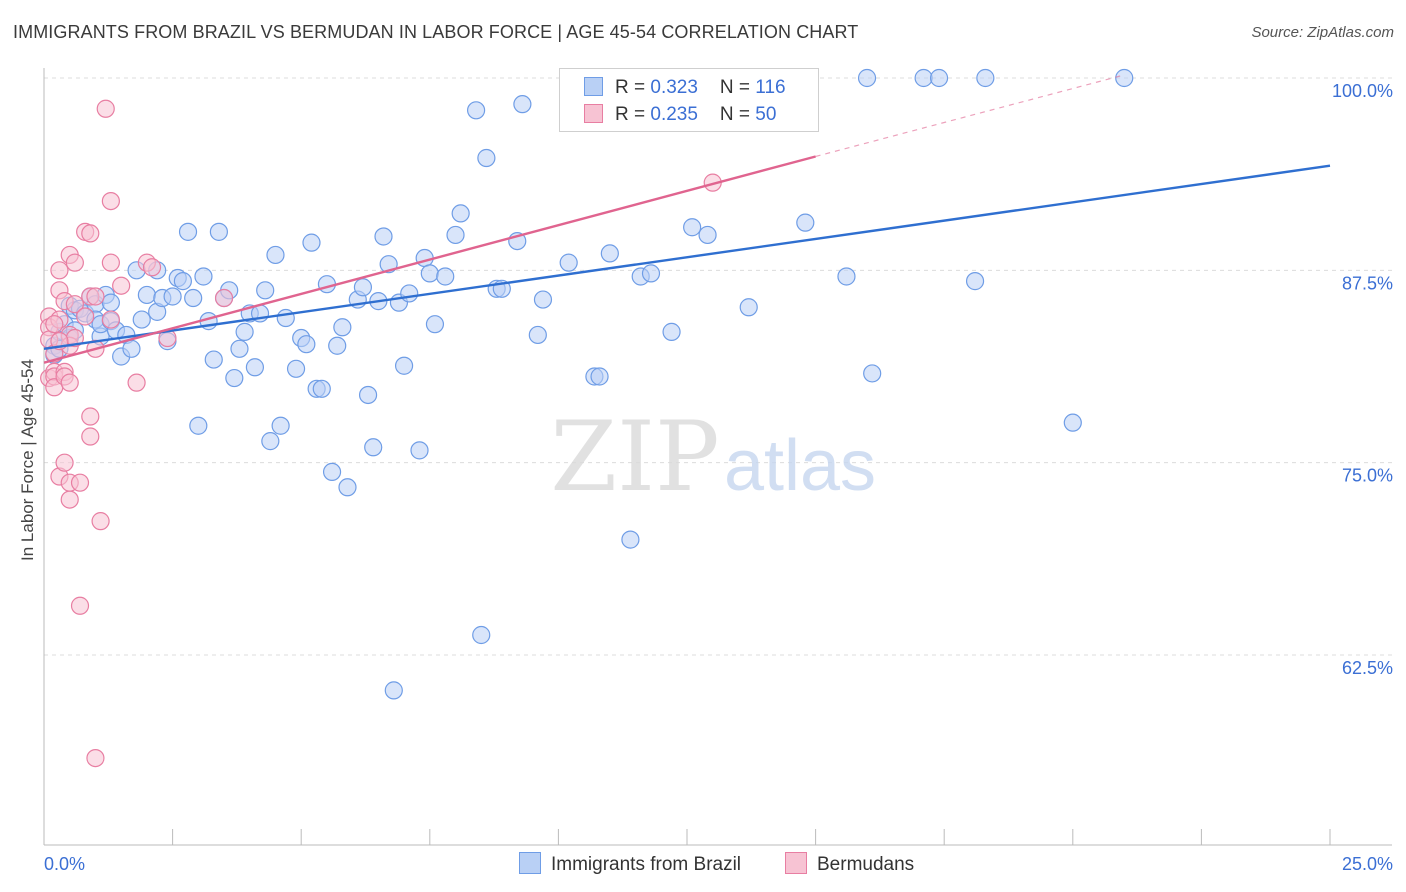  What do you see at coordinates (674, 114) in the screenshot?
I see `r-value-bermudans: 0.235` at bounding box center [674, 114].